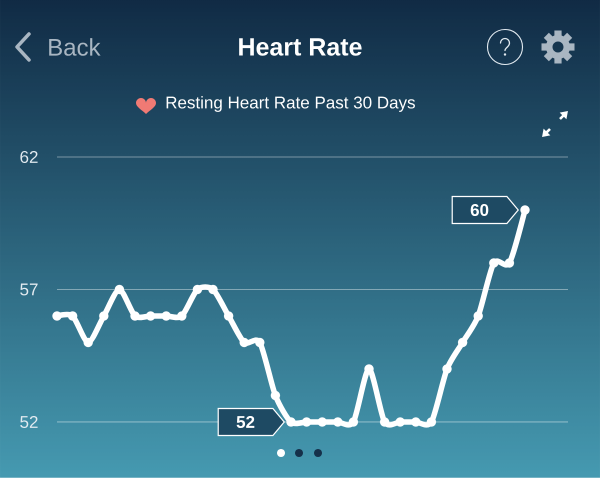 The height and width of the screenshot is (494, 600). I want to click on data-label: 60, so click(479, 210).